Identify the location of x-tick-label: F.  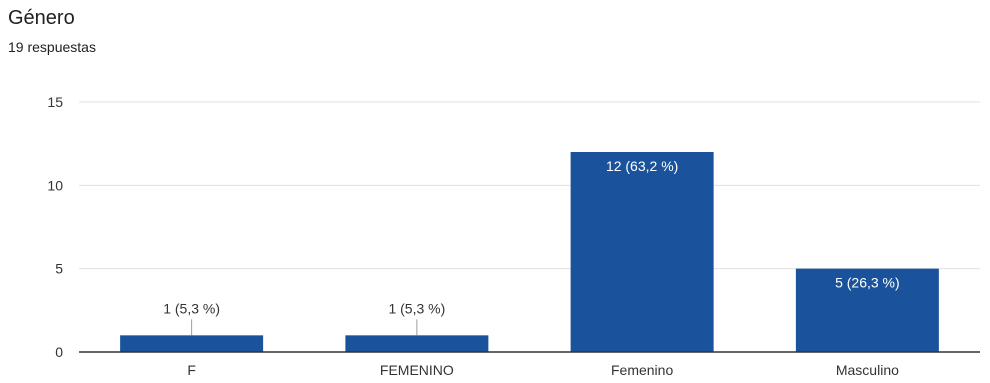
(191, 370).